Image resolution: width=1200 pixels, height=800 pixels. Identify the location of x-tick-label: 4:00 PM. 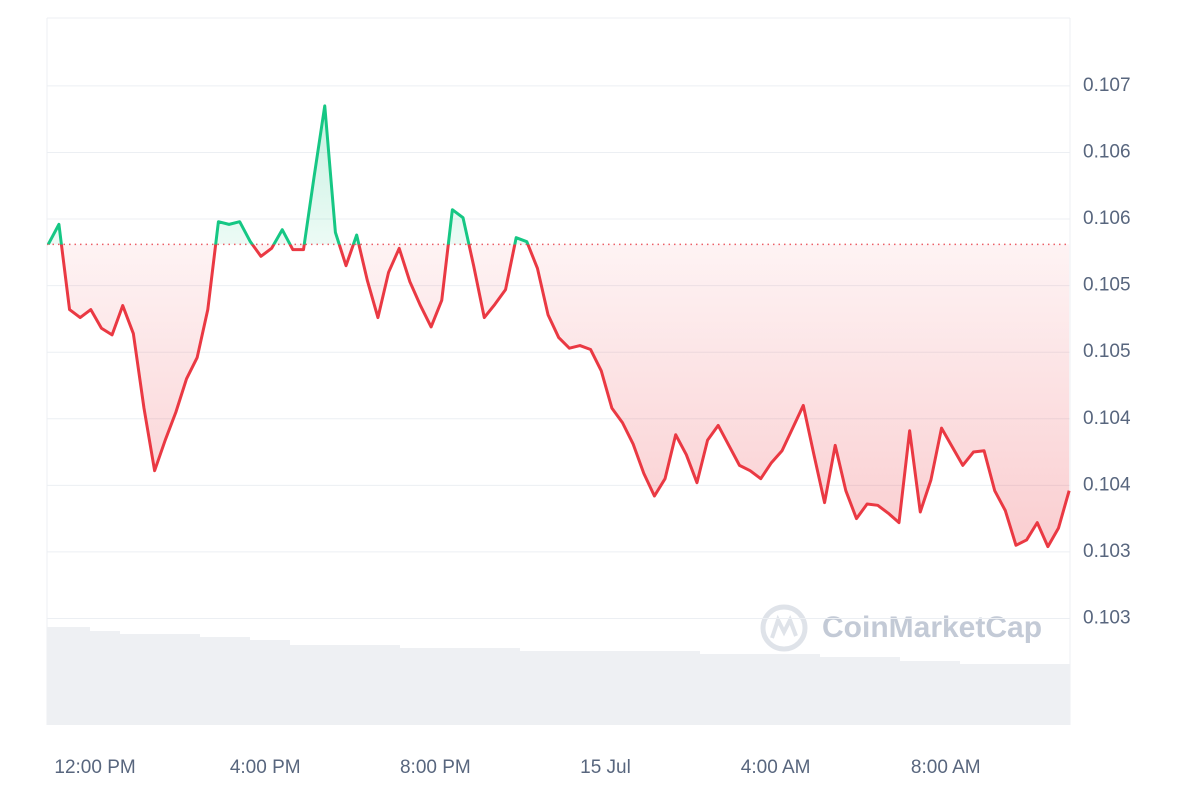
(265, 767).